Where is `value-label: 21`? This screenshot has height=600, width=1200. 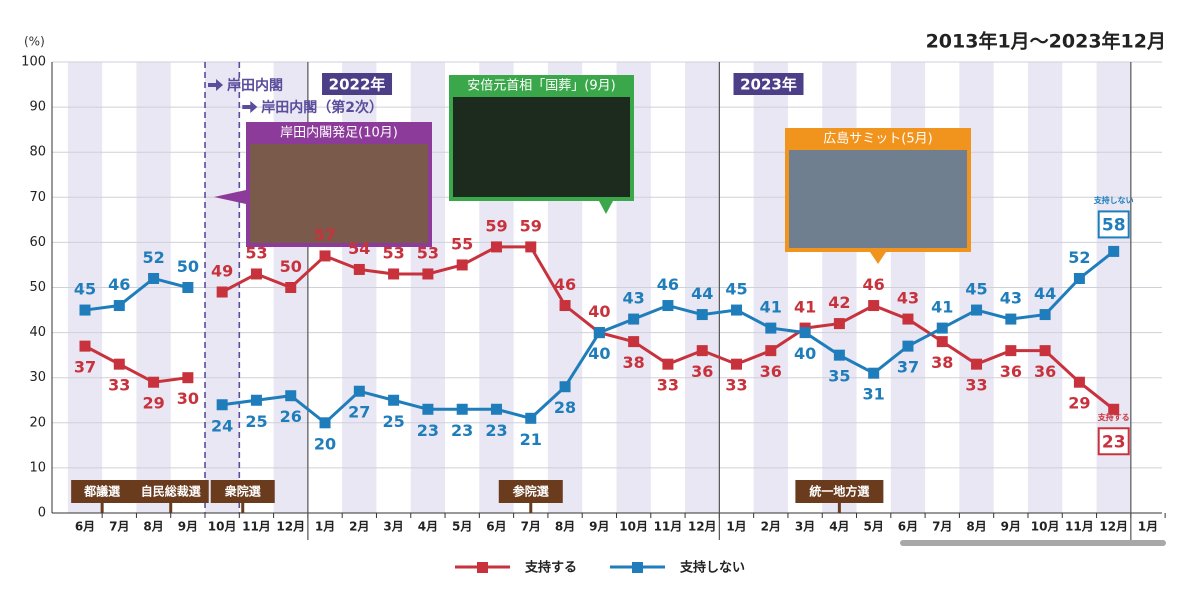
value-label: 21 is located at coordinates (531, 439).